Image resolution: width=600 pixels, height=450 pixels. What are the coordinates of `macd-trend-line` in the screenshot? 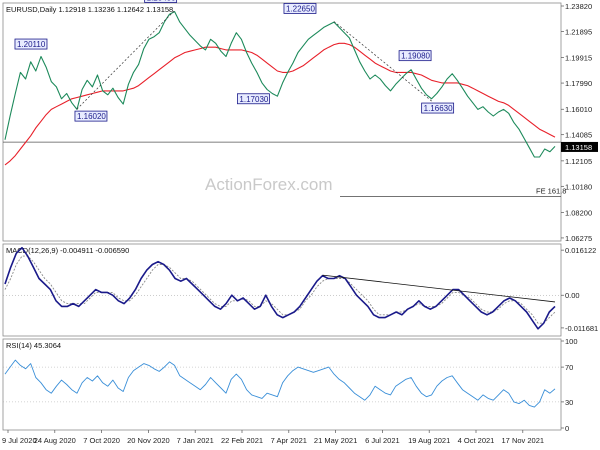 It's located at (439, 288).